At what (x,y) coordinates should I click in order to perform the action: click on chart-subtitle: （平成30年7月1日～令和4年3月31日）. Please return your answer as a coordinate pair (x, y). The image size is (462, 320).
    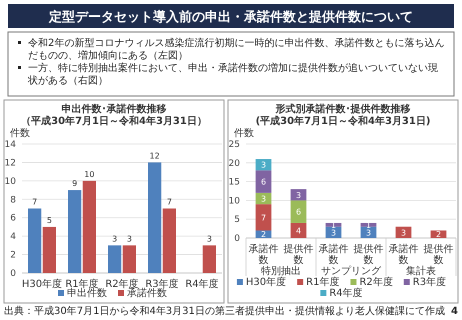
    Looking at the image, I should click on (114, 121).